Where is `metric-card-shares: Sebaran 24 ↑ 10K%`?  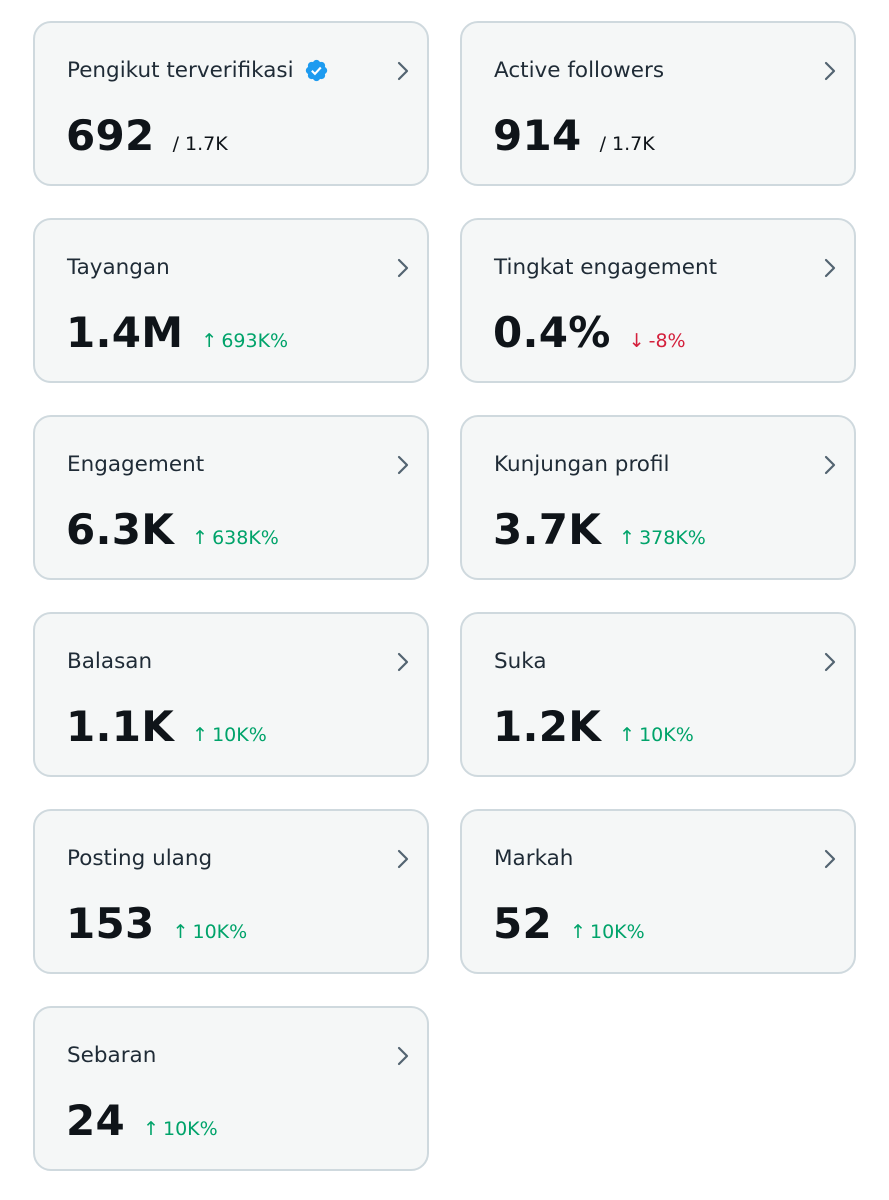 metric-card-shares: Sebaran 24 ↑ 10K% is located at coordinates (231, 1088).